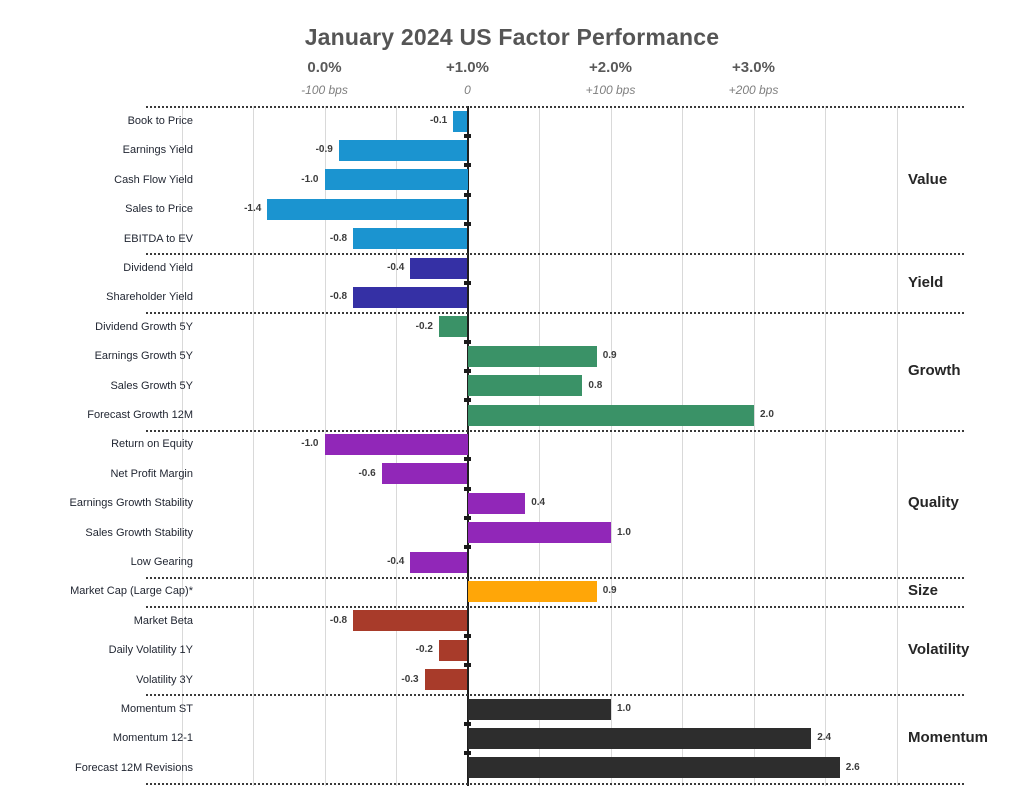 This screenshot has width=1024, height=807. Describe the element at coordinates (131, 591) in the screenshot. I see `category-label-market-cap-large-cap: Market Cap (Large Cap)*` at that location.